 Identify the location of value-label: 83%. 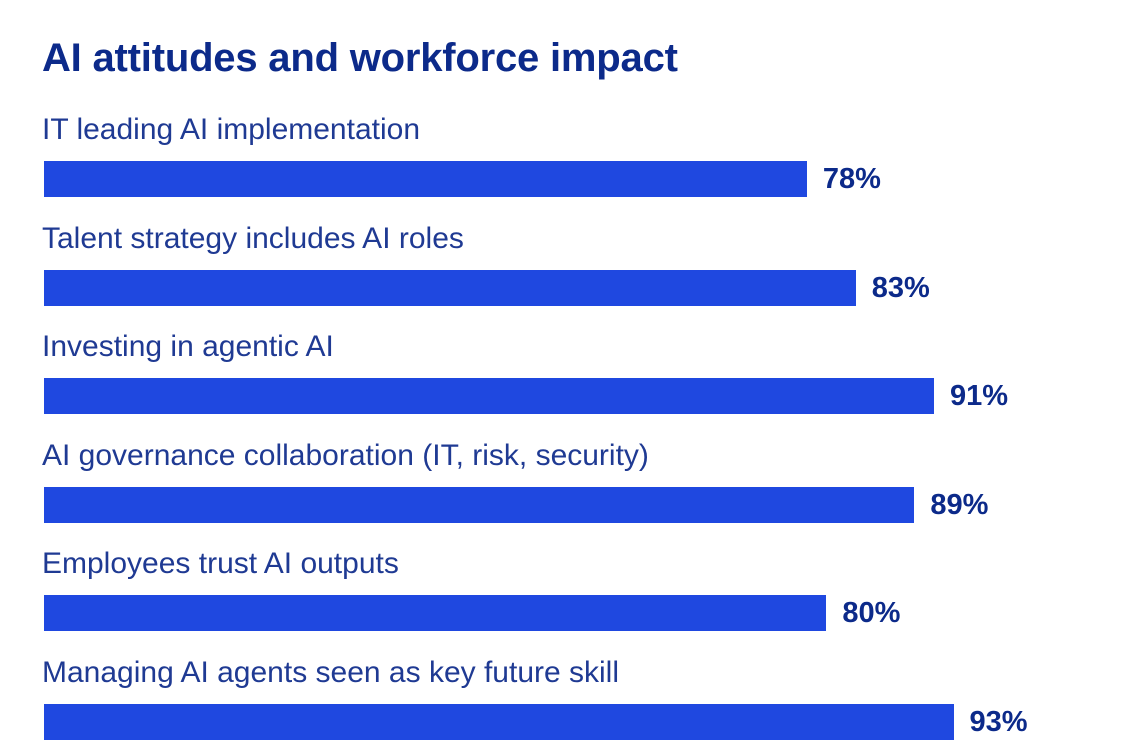
(900, 287).